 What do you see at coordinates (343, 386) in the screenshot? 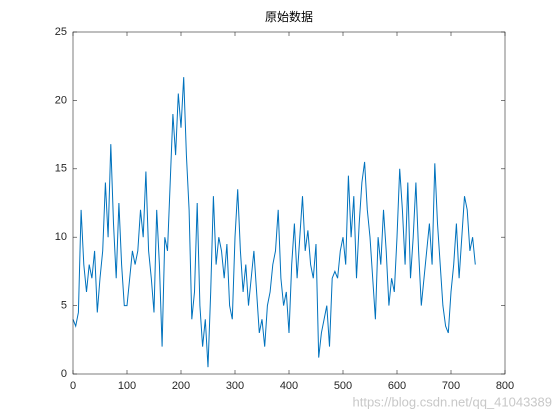
I see `x-tick-label: 500` at bounding box center [343, 386].